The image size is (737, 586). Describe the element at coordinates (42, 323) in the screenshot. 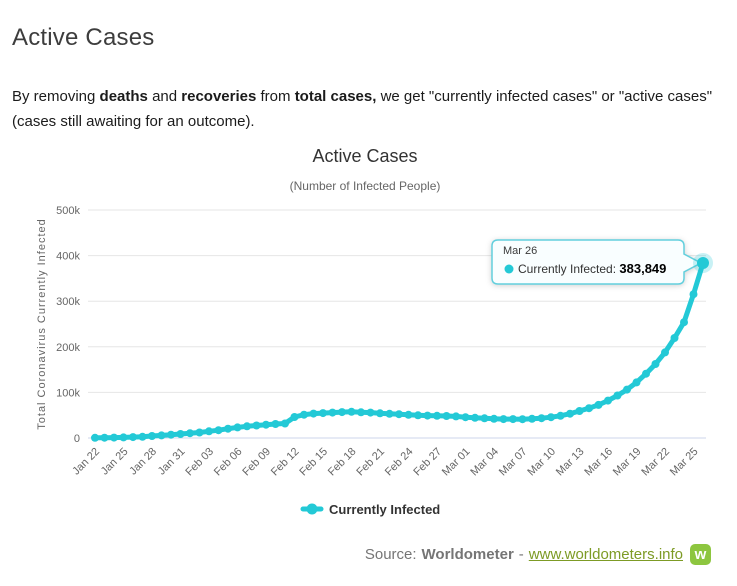

I see `y-axis-title: Total Coronavirus Currently Infected` at that location.